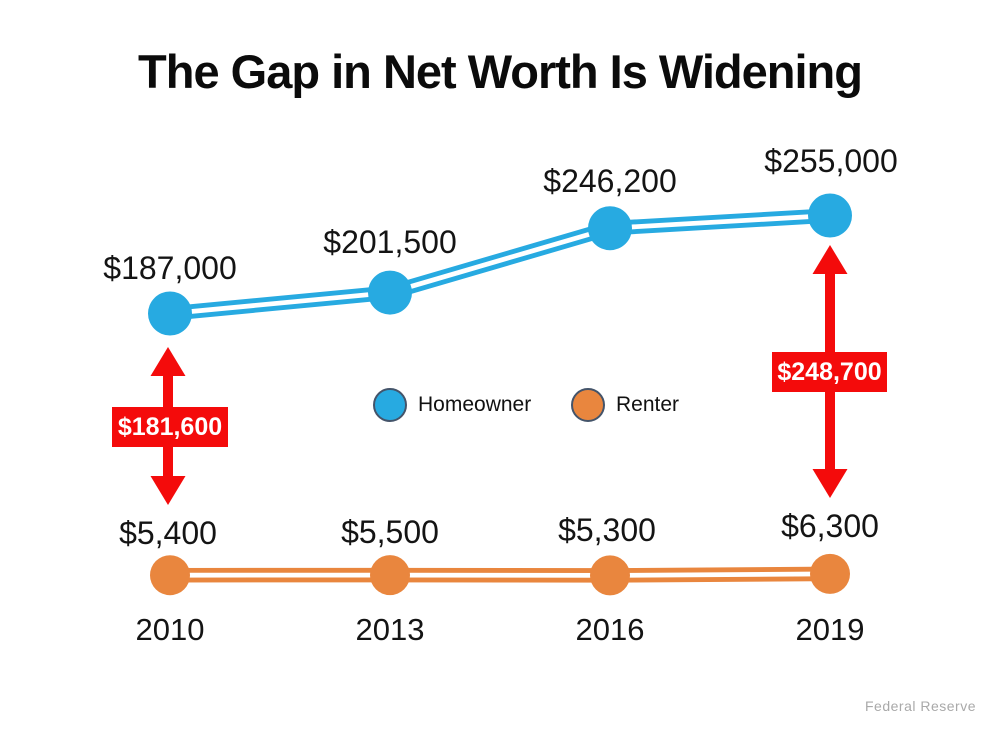 The width and height of the screenshot is (1000, 750). Describe the element at coordinates (610, 575) in the screenshot. I see `renter-point-2016` at that location.